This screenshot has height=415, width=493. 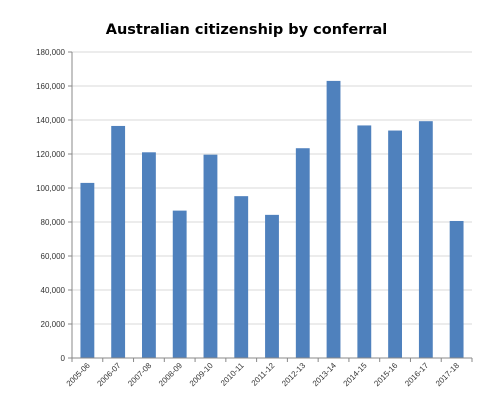 What do you see at coordinates (140, 375) in the screenshot?
I see `x-tick-label: 2007-08` at bounding box center [140, 375].